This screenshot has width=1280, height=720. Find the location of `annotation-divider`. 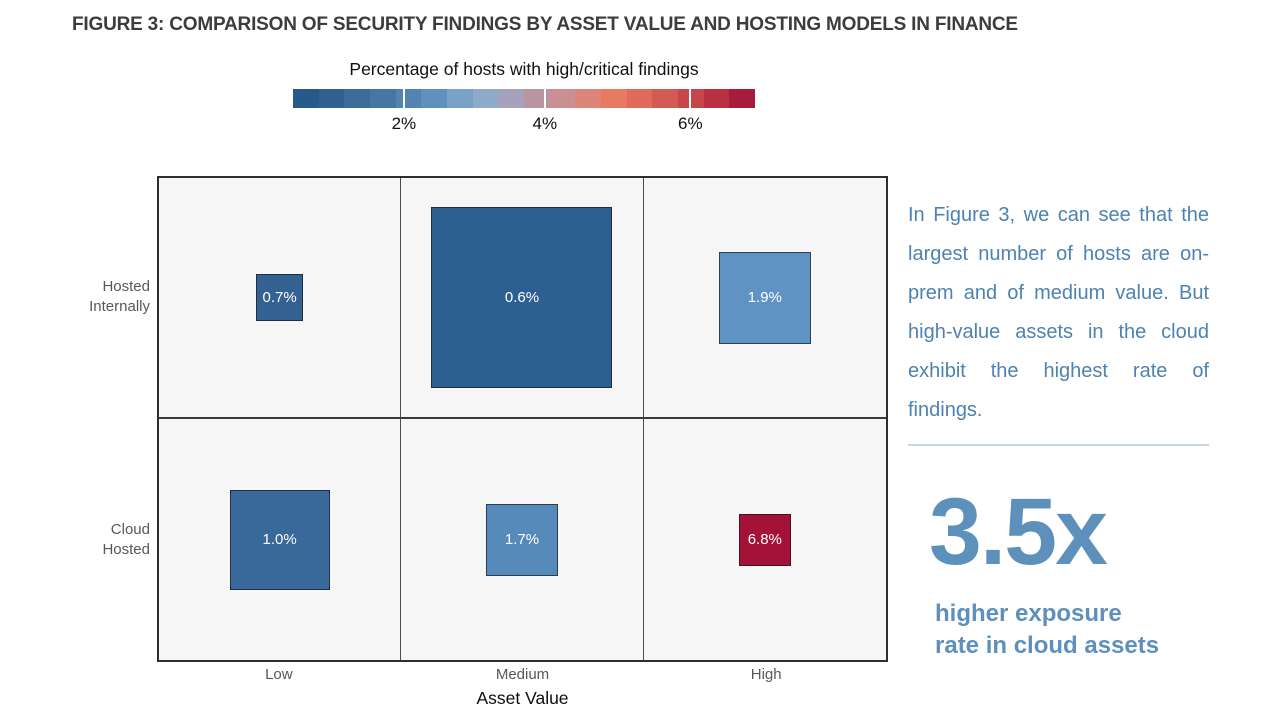

annotation-divider is located at coordinates (1058, 445).